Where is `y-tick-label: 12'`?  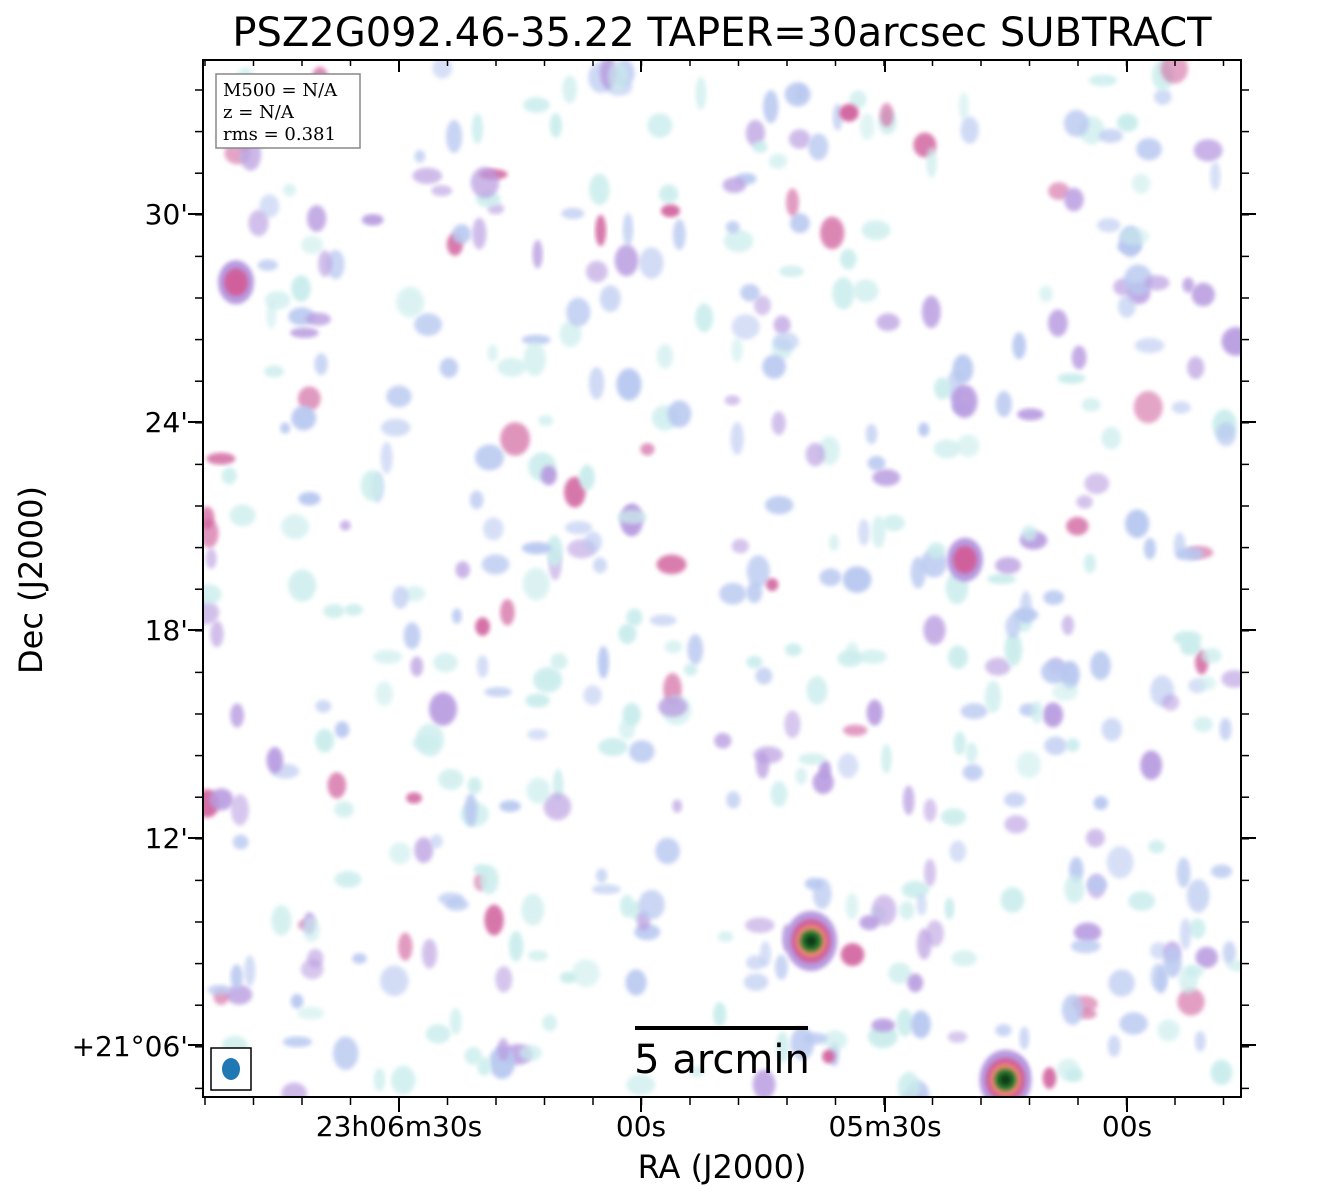 y-tick-label: 12' is located at coordinates (166, 838).